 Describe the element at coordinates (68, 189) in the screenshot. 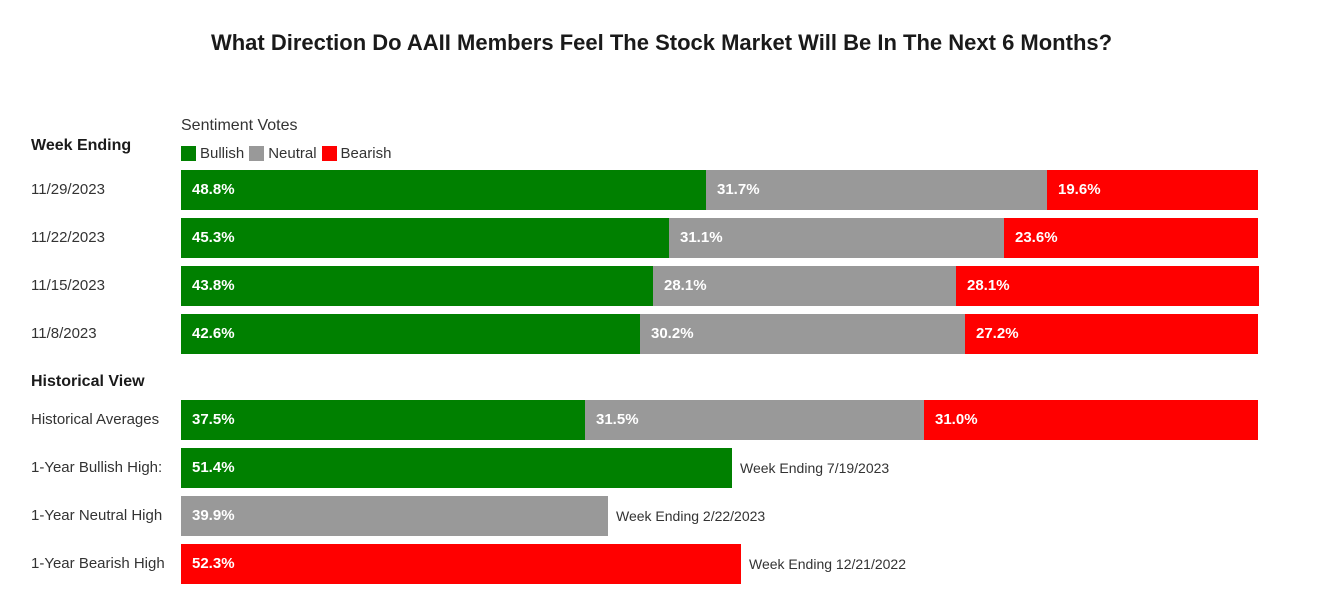

I see `week-row-0-label: 11/29/2023` at that location.